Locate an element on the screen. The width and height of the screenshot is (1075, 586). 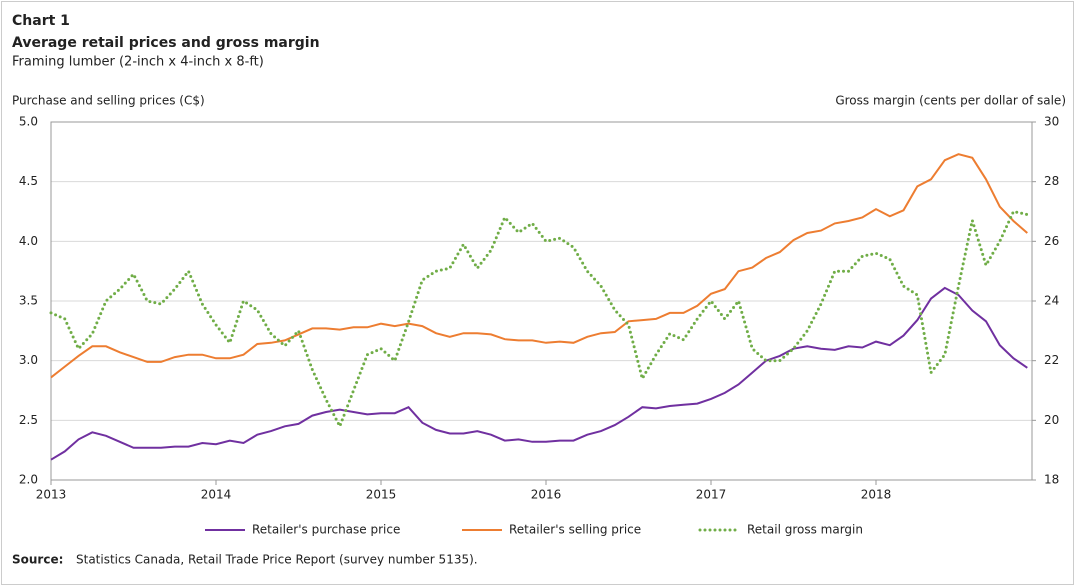
x-tick-label: 2016 is located at coordinates (546, 495).